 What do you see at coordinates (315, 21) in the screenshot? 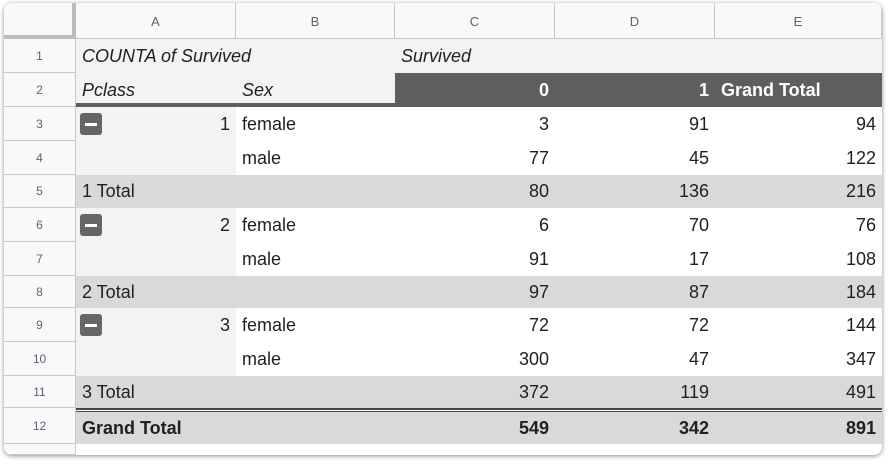
I see `column-header-b: B` at bounding box center [315, 21].